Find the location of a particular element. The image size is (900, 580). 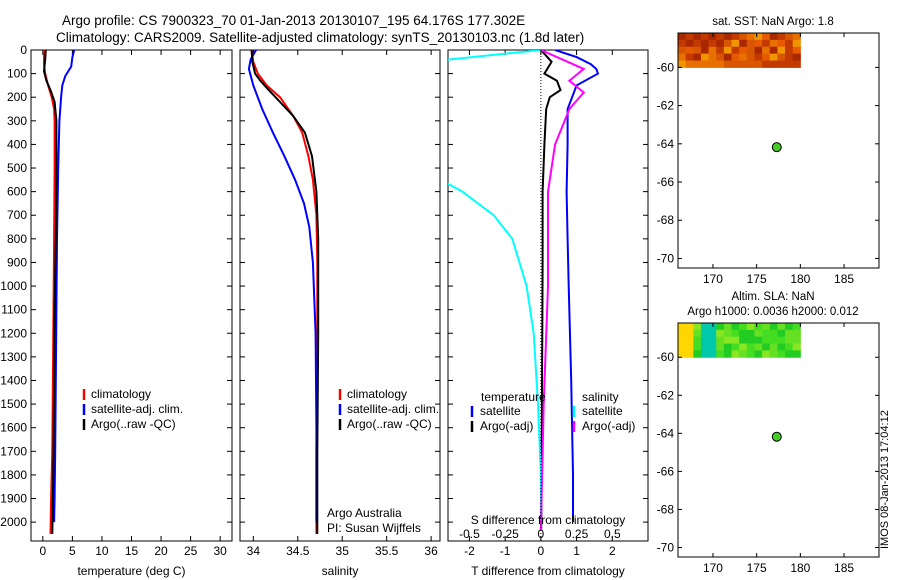

sla_map-xtick-label: 170 is located at coordinates (713, 568).